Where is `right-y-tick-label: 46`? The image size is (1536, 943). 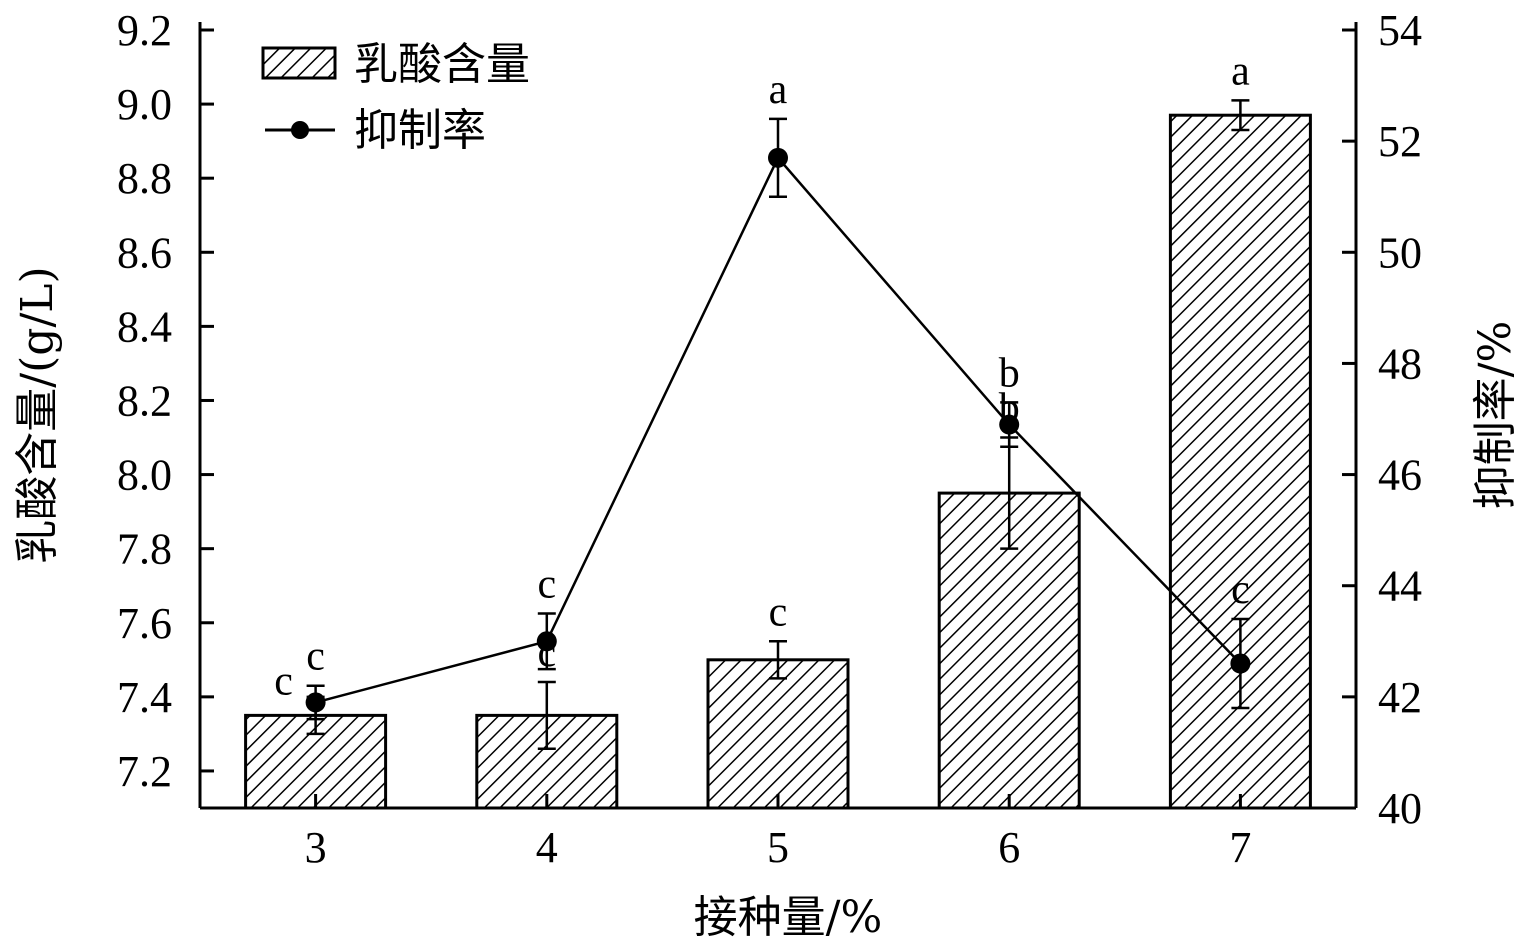
right-y-tick-label: 46 is located at coordinates (1400, 475).